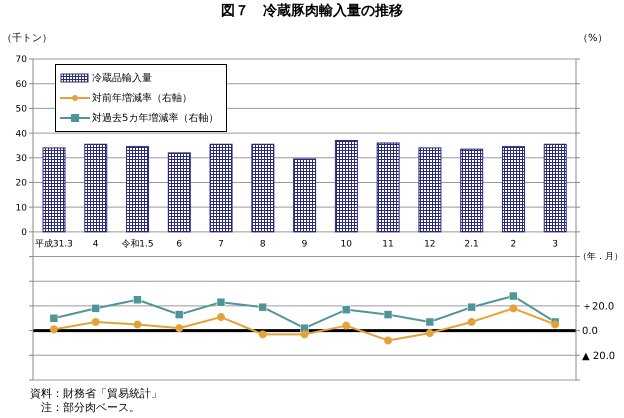 This screenshot has width=624, height=418. What do you see at coordinates (22, 109) in the screenshot?
I see `y-tick-label: 50` at bounding box center [22, 109].